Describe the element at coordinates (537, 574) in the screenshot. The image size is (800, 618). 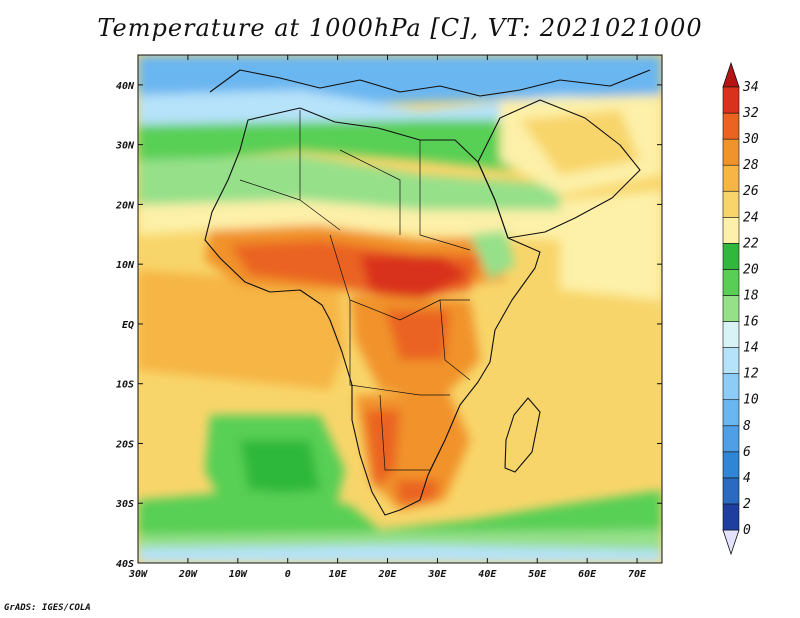
I see `lon-tick-label: 50E` at that location.